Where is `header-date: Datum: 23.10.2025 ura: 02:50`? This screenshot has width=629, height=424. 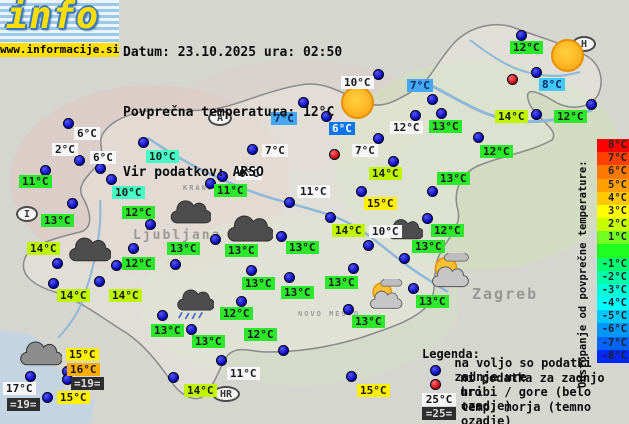 header-date: Datum: 23.10.2025 ura: 02:50 is located at coordinates (233, 52).